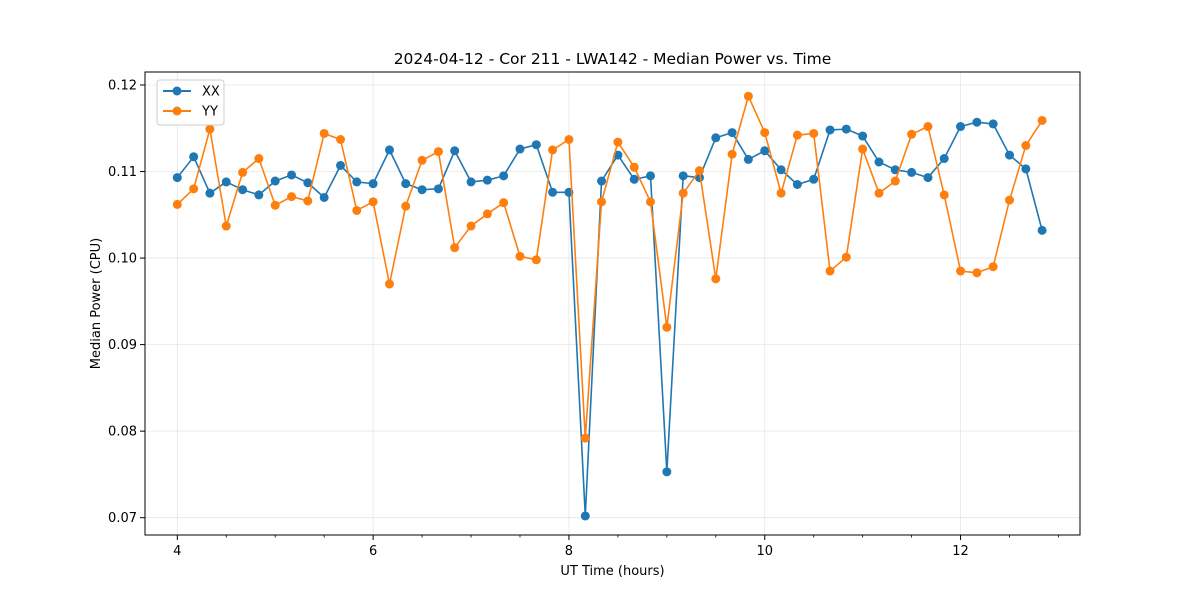 This screenshot has height=600, width=1200. Describe the element at coordinates (960, 551) in the screenshot. I see `x-tick-label: 12` at that location.